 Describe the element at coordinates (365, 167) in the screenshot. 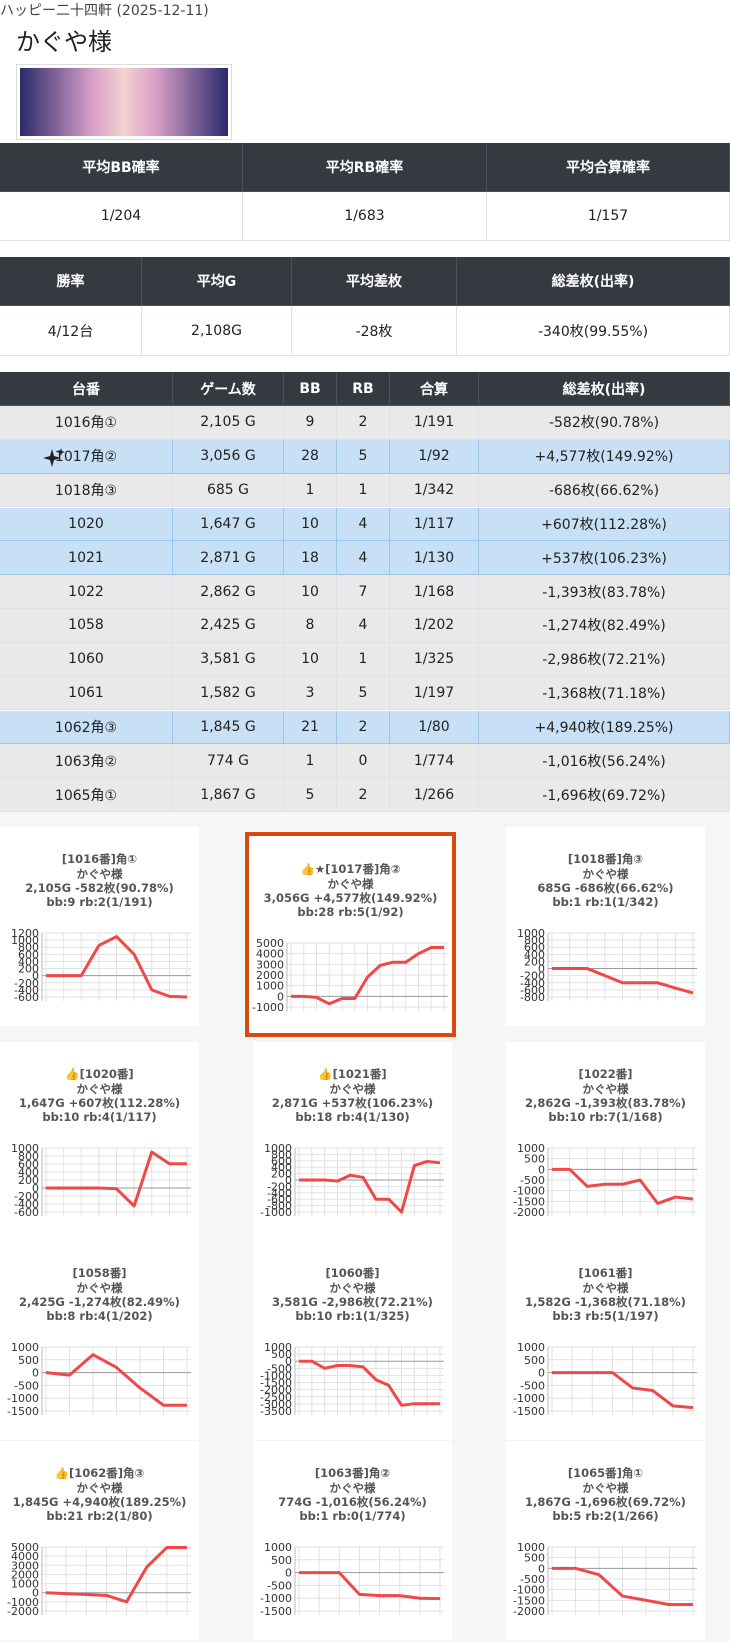

I see `table-header: 平均RB確率` at that location.